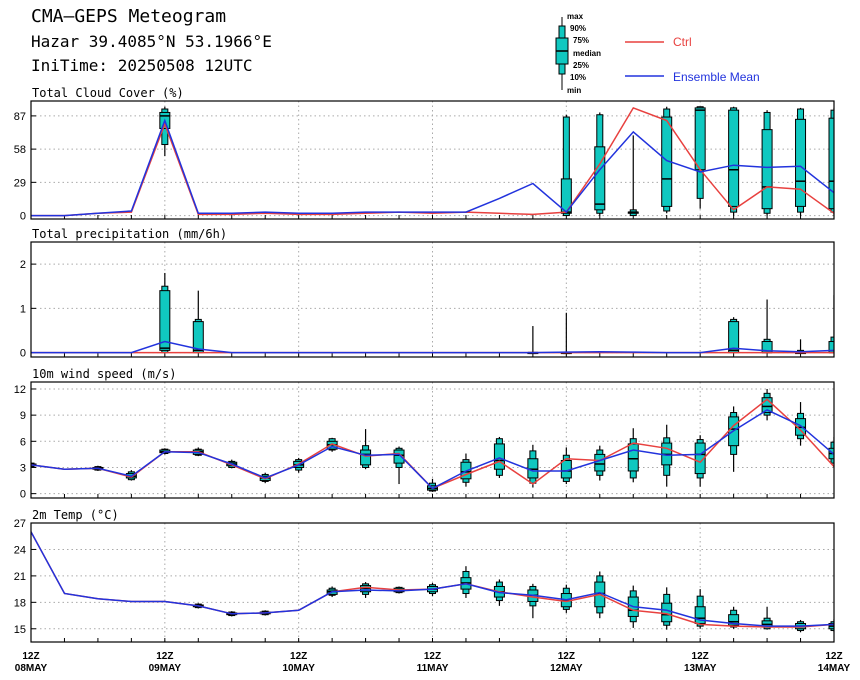 This screenshot has width=860, height=680. What do you see at coordinates (165, 668) in the screenshot?
I see `xtick-label-date: 09MAY` at bounding box center [165, 668].